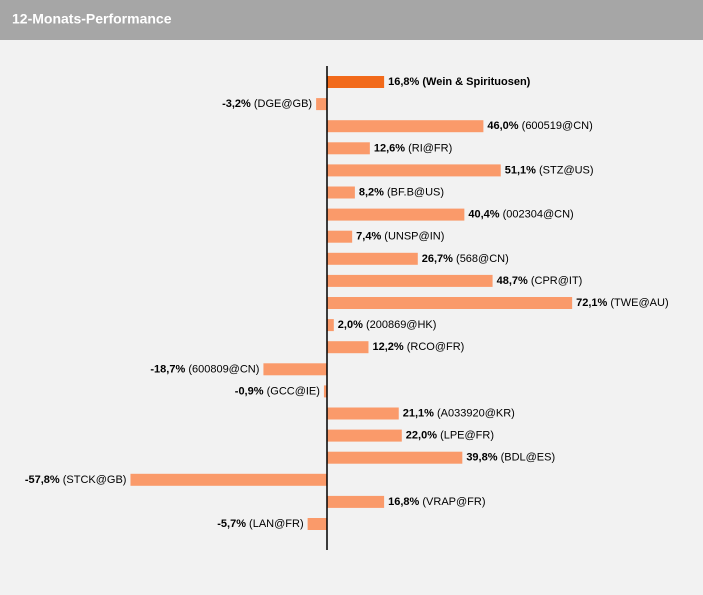 This screenshot has height=595, width=703. What do you see at coordinates (167, 369) in the screenshot?
I see `value-label: -18,7%` at bounding box center [167, 369].